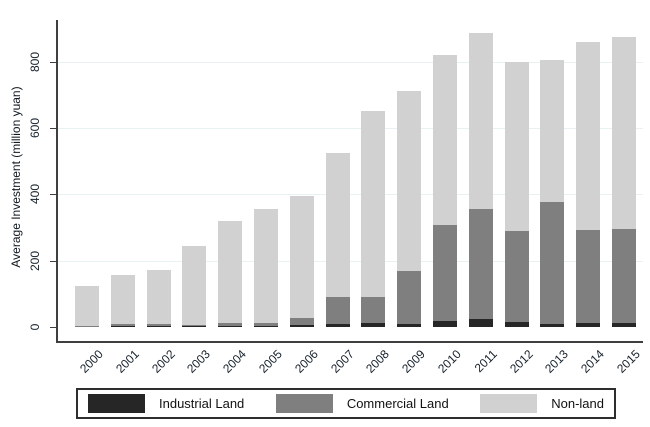  What do you see at coordinates (516, 146) in the screenshot?
I see `bar-segment-2012-non-land` at bounding box center [516, 146].